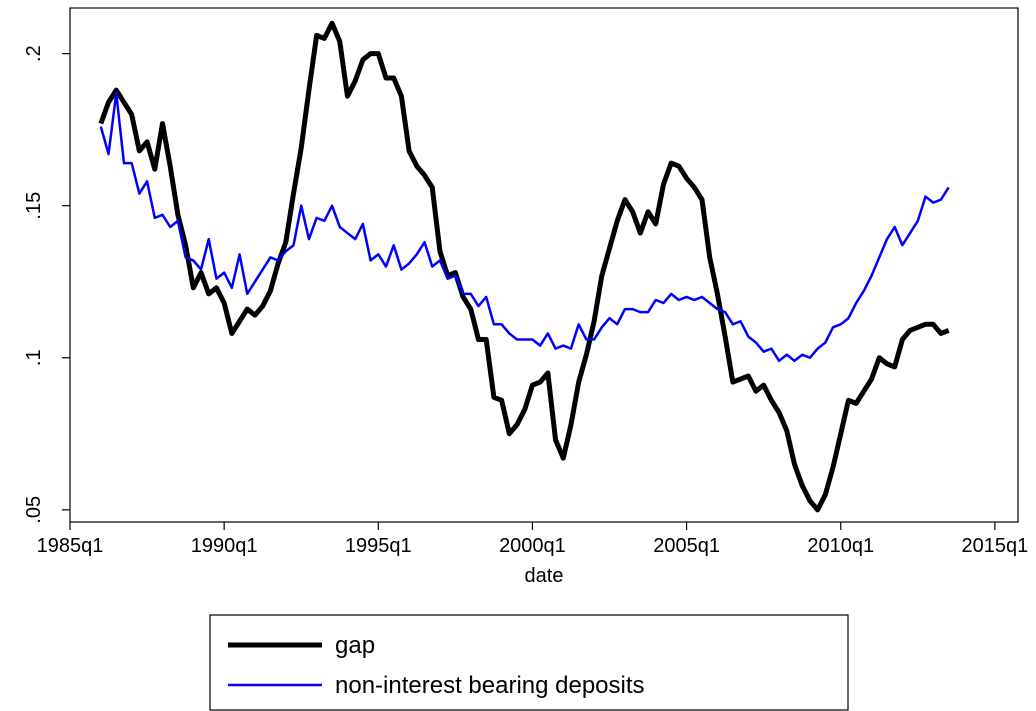 Image resolution: width=1036 pixels, height=711 pixels. I want to click on y-tick-label: .2, so click(34, 53).